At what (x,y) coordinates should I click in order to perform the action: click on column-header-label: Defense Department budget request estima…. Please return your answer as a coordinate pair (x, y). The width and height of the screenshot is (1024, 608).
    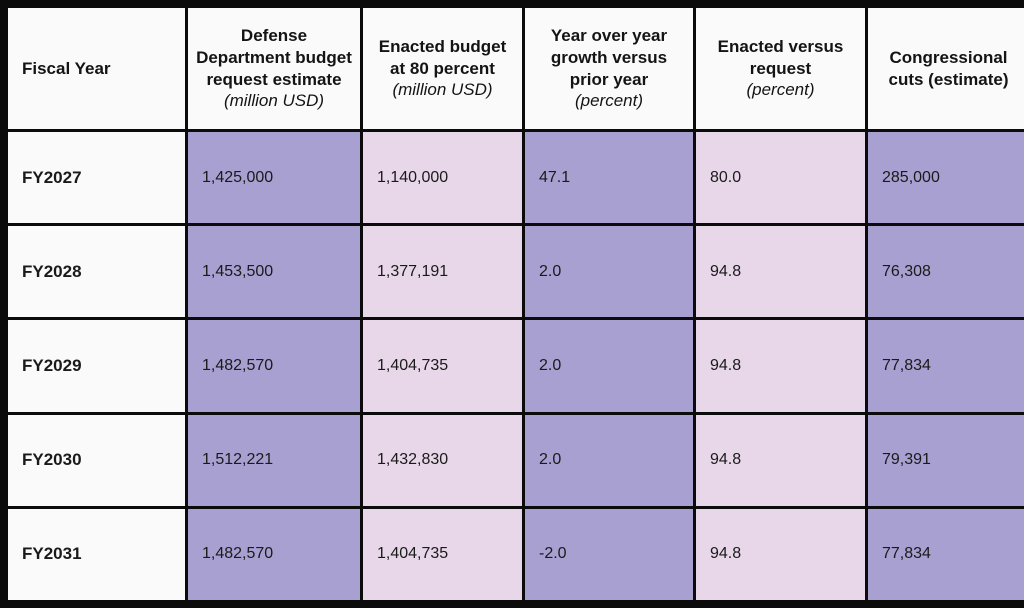
    Looking at the image, I should click on (274, 57).